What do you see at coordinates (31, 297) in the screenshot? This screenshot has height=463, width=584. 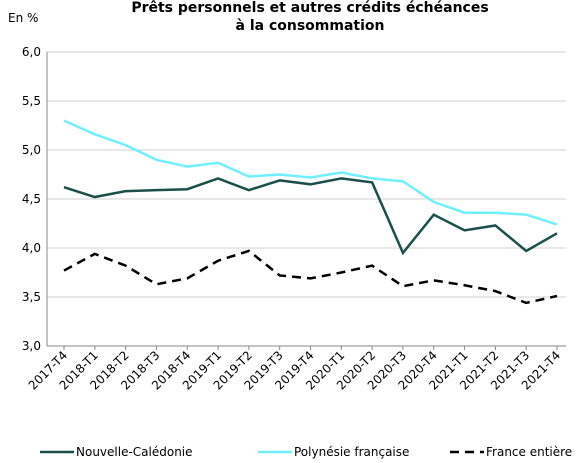 I see `y-tick-label: 3,5` at bounding box center [31, 297].